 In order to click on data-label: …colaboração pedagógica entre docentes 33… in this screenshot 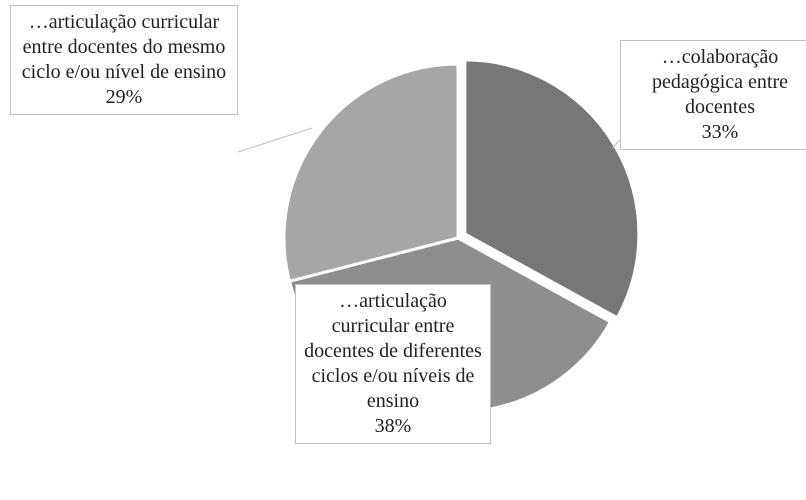, I will do `click(713, 95)`.